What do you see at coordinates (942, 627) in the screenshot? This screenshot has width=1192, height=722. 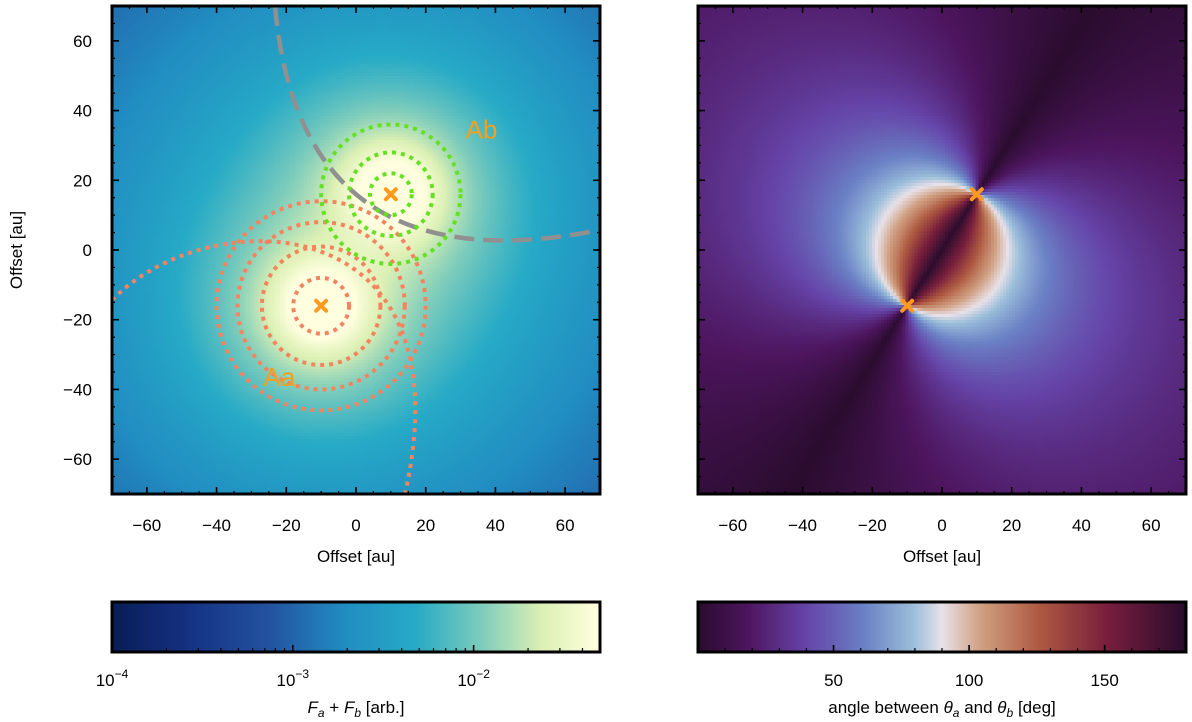 I see `right-colorbar-gradient` at bounding box center [942, 627].